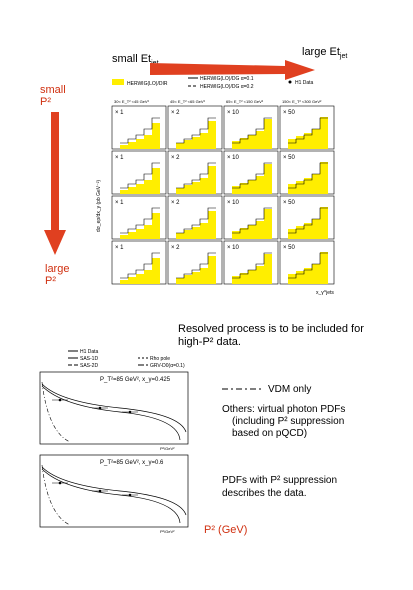 The image size is (413, 590). I want to click on lower-panel-label: P_T²=85 GeV², x_γ=0.6, so click(132, 463).